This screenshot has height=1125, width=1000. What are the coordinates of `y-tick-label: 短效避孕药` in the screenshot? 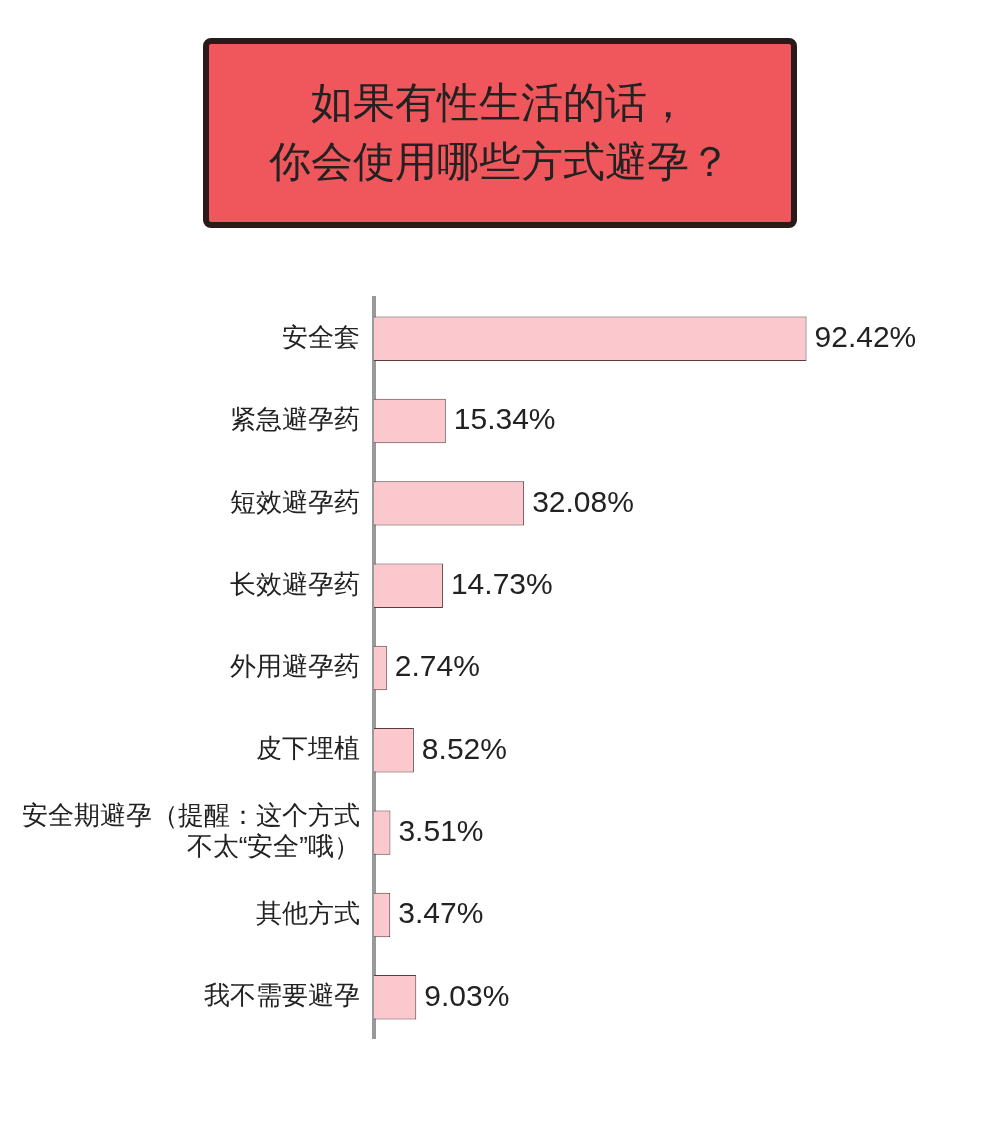 It's located at (295, 501).